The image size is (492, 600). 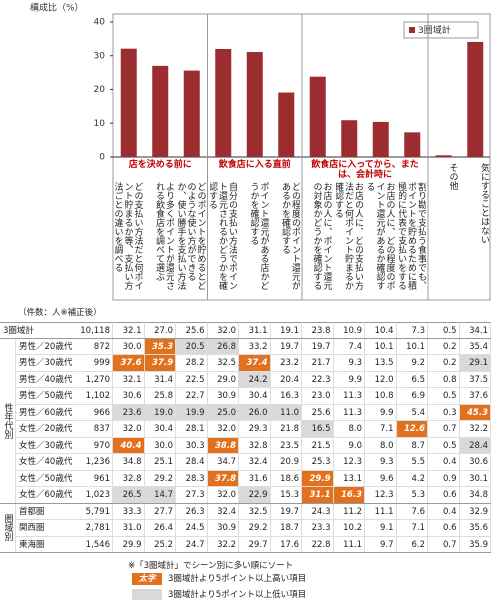 What do you see at coordinates (192, 412) in the screenshot?
I see `table-cell: 19.9` at bounding box center [192, 412].